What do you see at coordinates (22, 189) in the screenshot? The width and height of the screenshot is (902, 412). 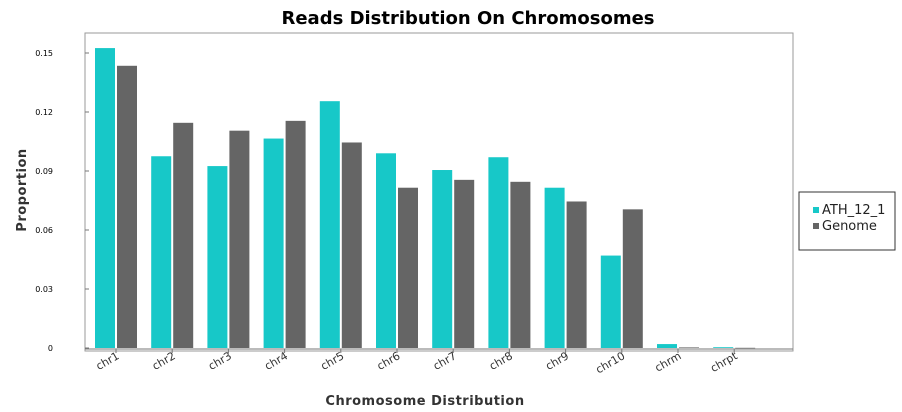 I see `y-axis-label: Proportion` at bounding box center [22, 189].